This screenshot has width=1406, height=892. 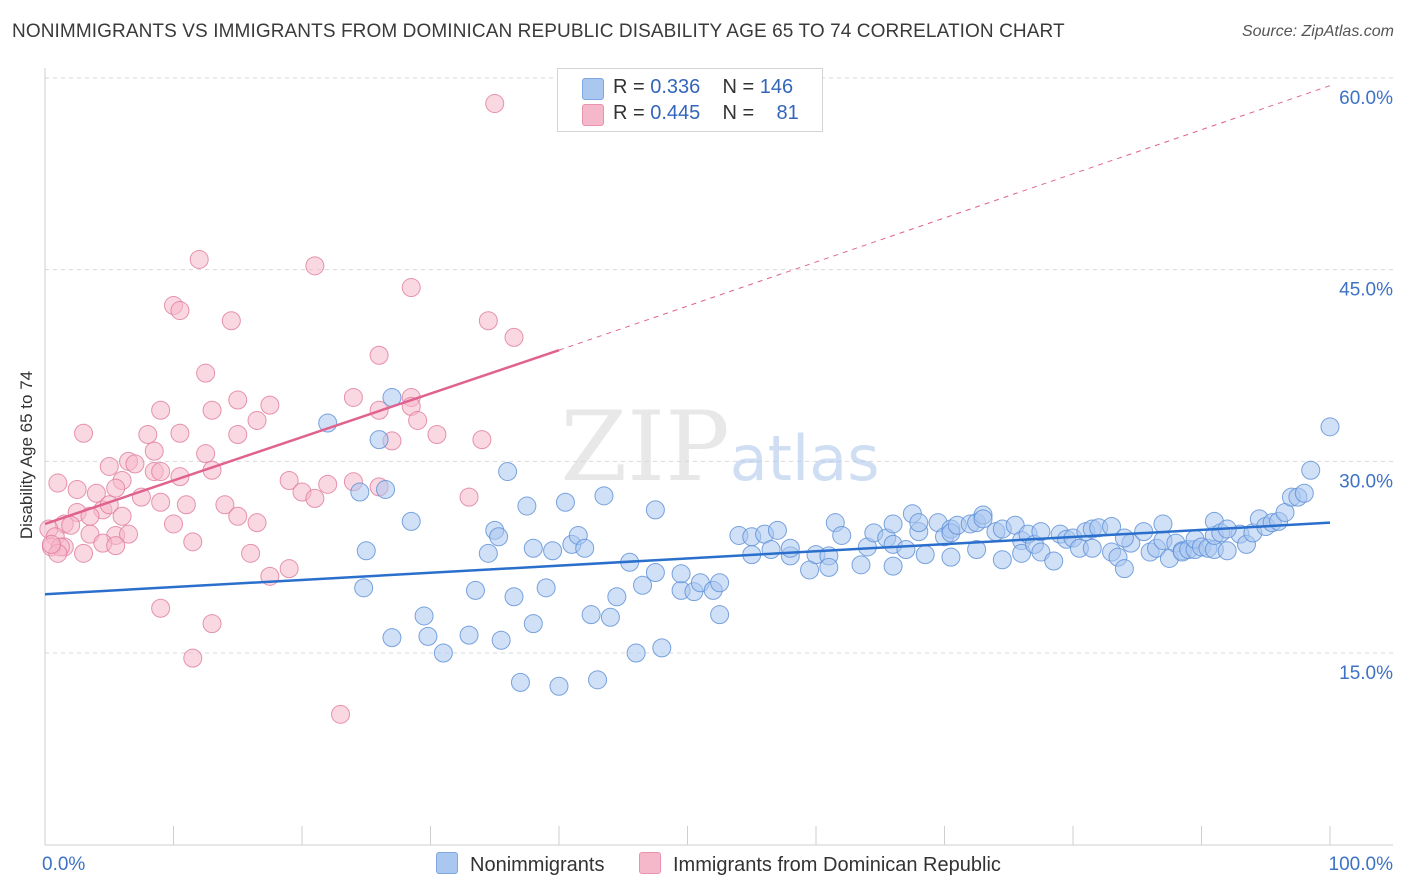 What do you see at coordinates (805, 458) in the screenshot?
I see `watermark-atlas: atlas` at bounding box center [805, 458].